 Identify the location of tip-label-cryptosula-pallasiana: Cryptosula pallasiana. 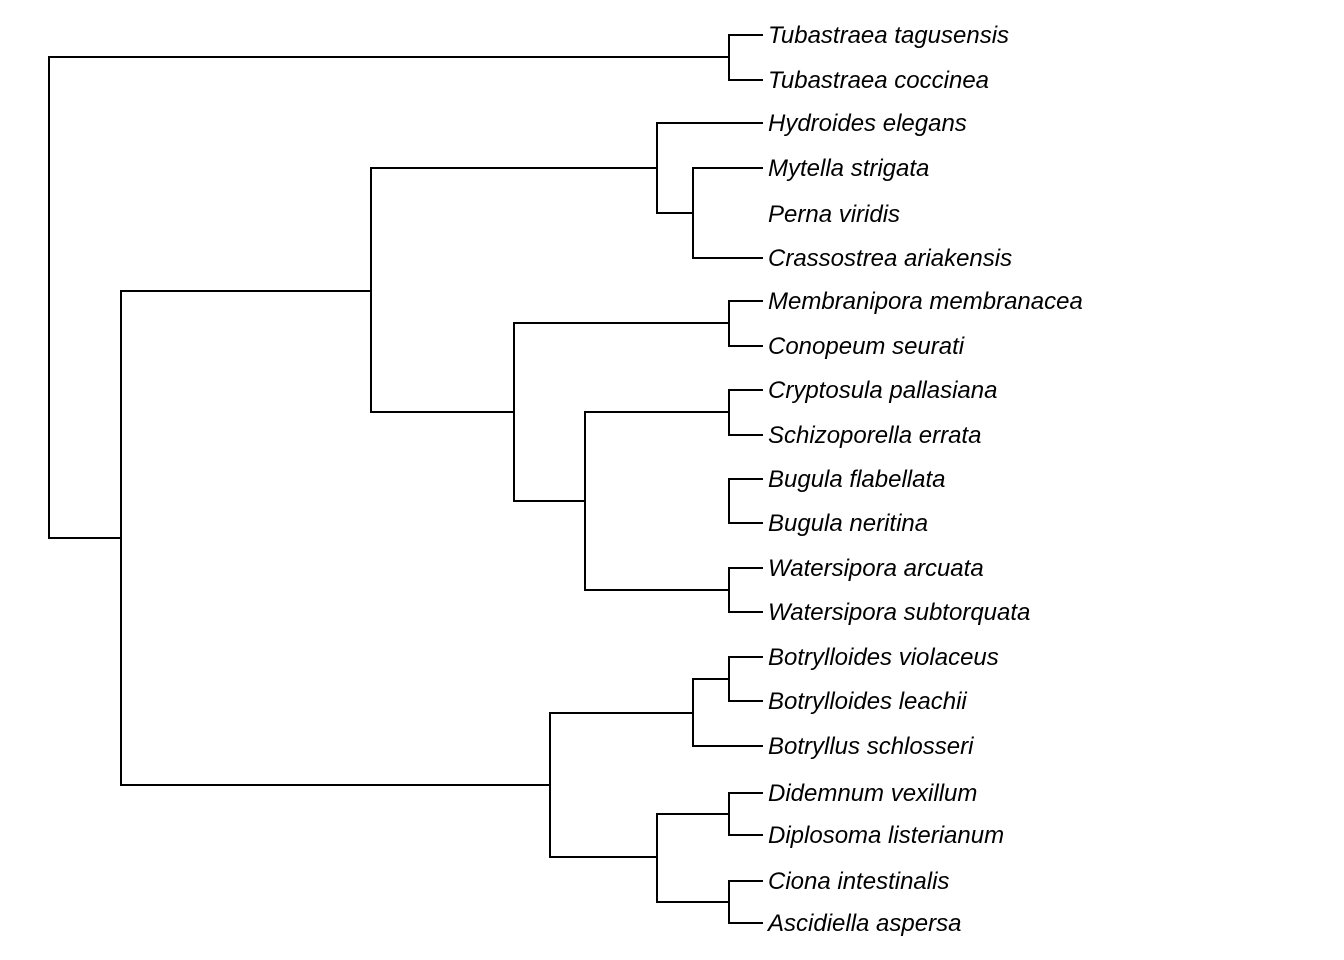
(882, 390).